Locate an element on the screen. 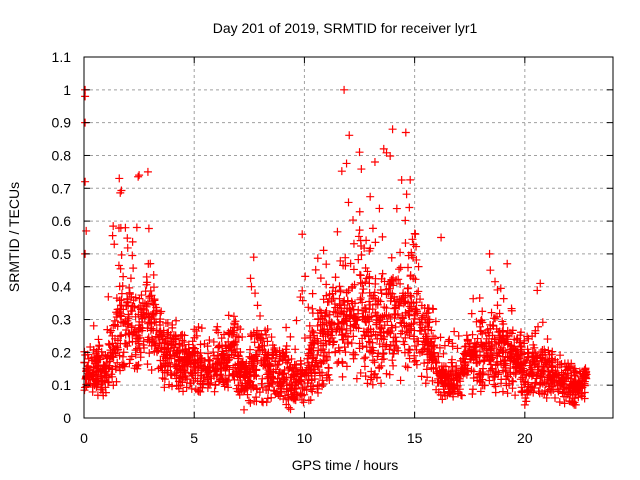 This screenshot has width=640, height=480. y-axis-label: SRMTID / TECUs is located at coordinates (14, 237).